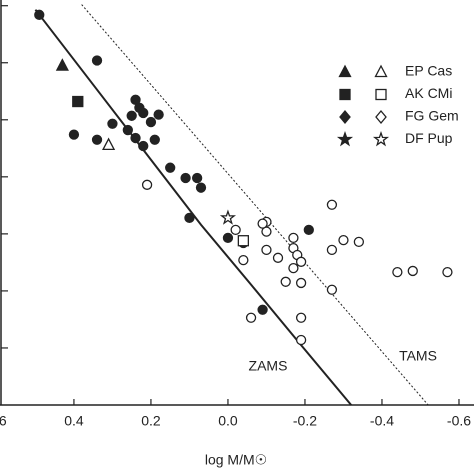 The height and width of the screenshot is (474, 474). I want to click on legend-label: AK CMi, so click(428, 93).